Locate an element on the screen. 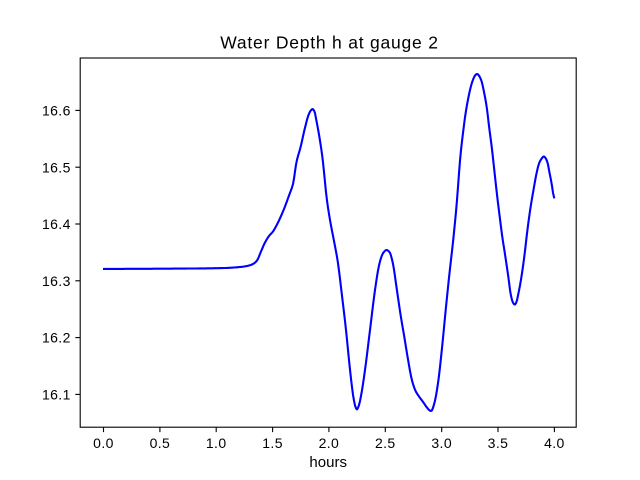 The image size is (640, 480). svg-text: 3.0 is located at coordinates (441, 443).